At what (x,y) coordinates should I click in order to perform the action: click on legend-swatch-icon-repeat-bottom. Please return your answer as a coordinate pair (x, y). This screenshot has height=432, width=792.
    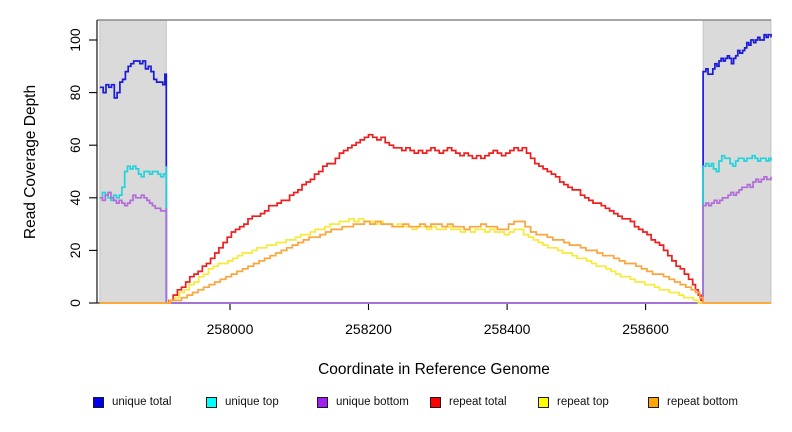
    Looking at the image, I should click on (653, 402).